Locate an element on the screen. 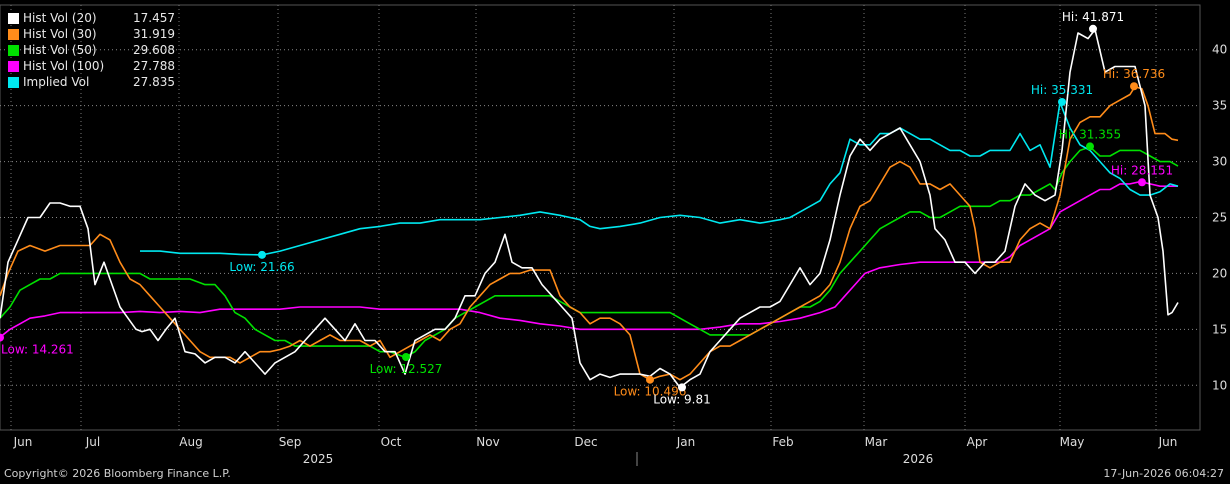 The height and width of the screenshot is (484, 1230). y-tick-label: 40 is located at coordinates (1219, 50).